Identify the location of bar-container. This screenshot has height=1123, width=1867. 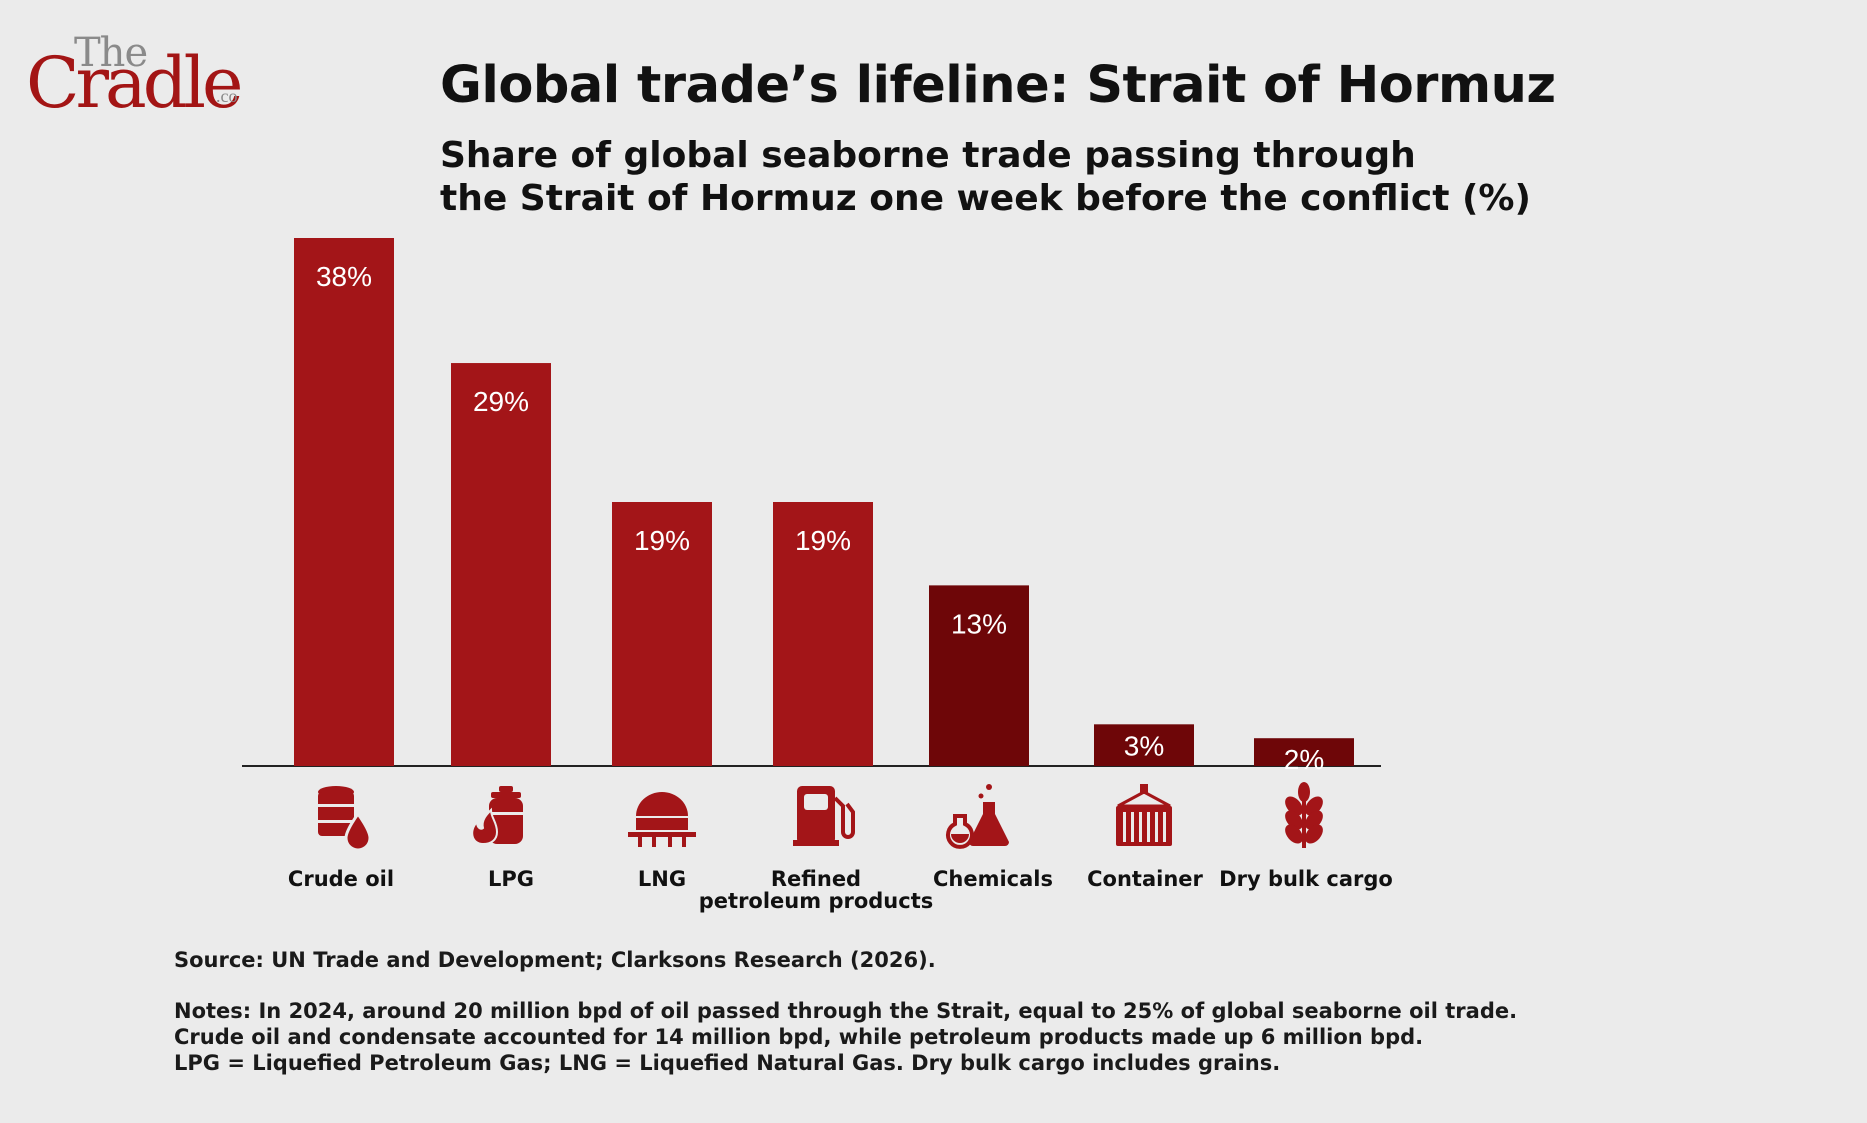
(1144, 745).